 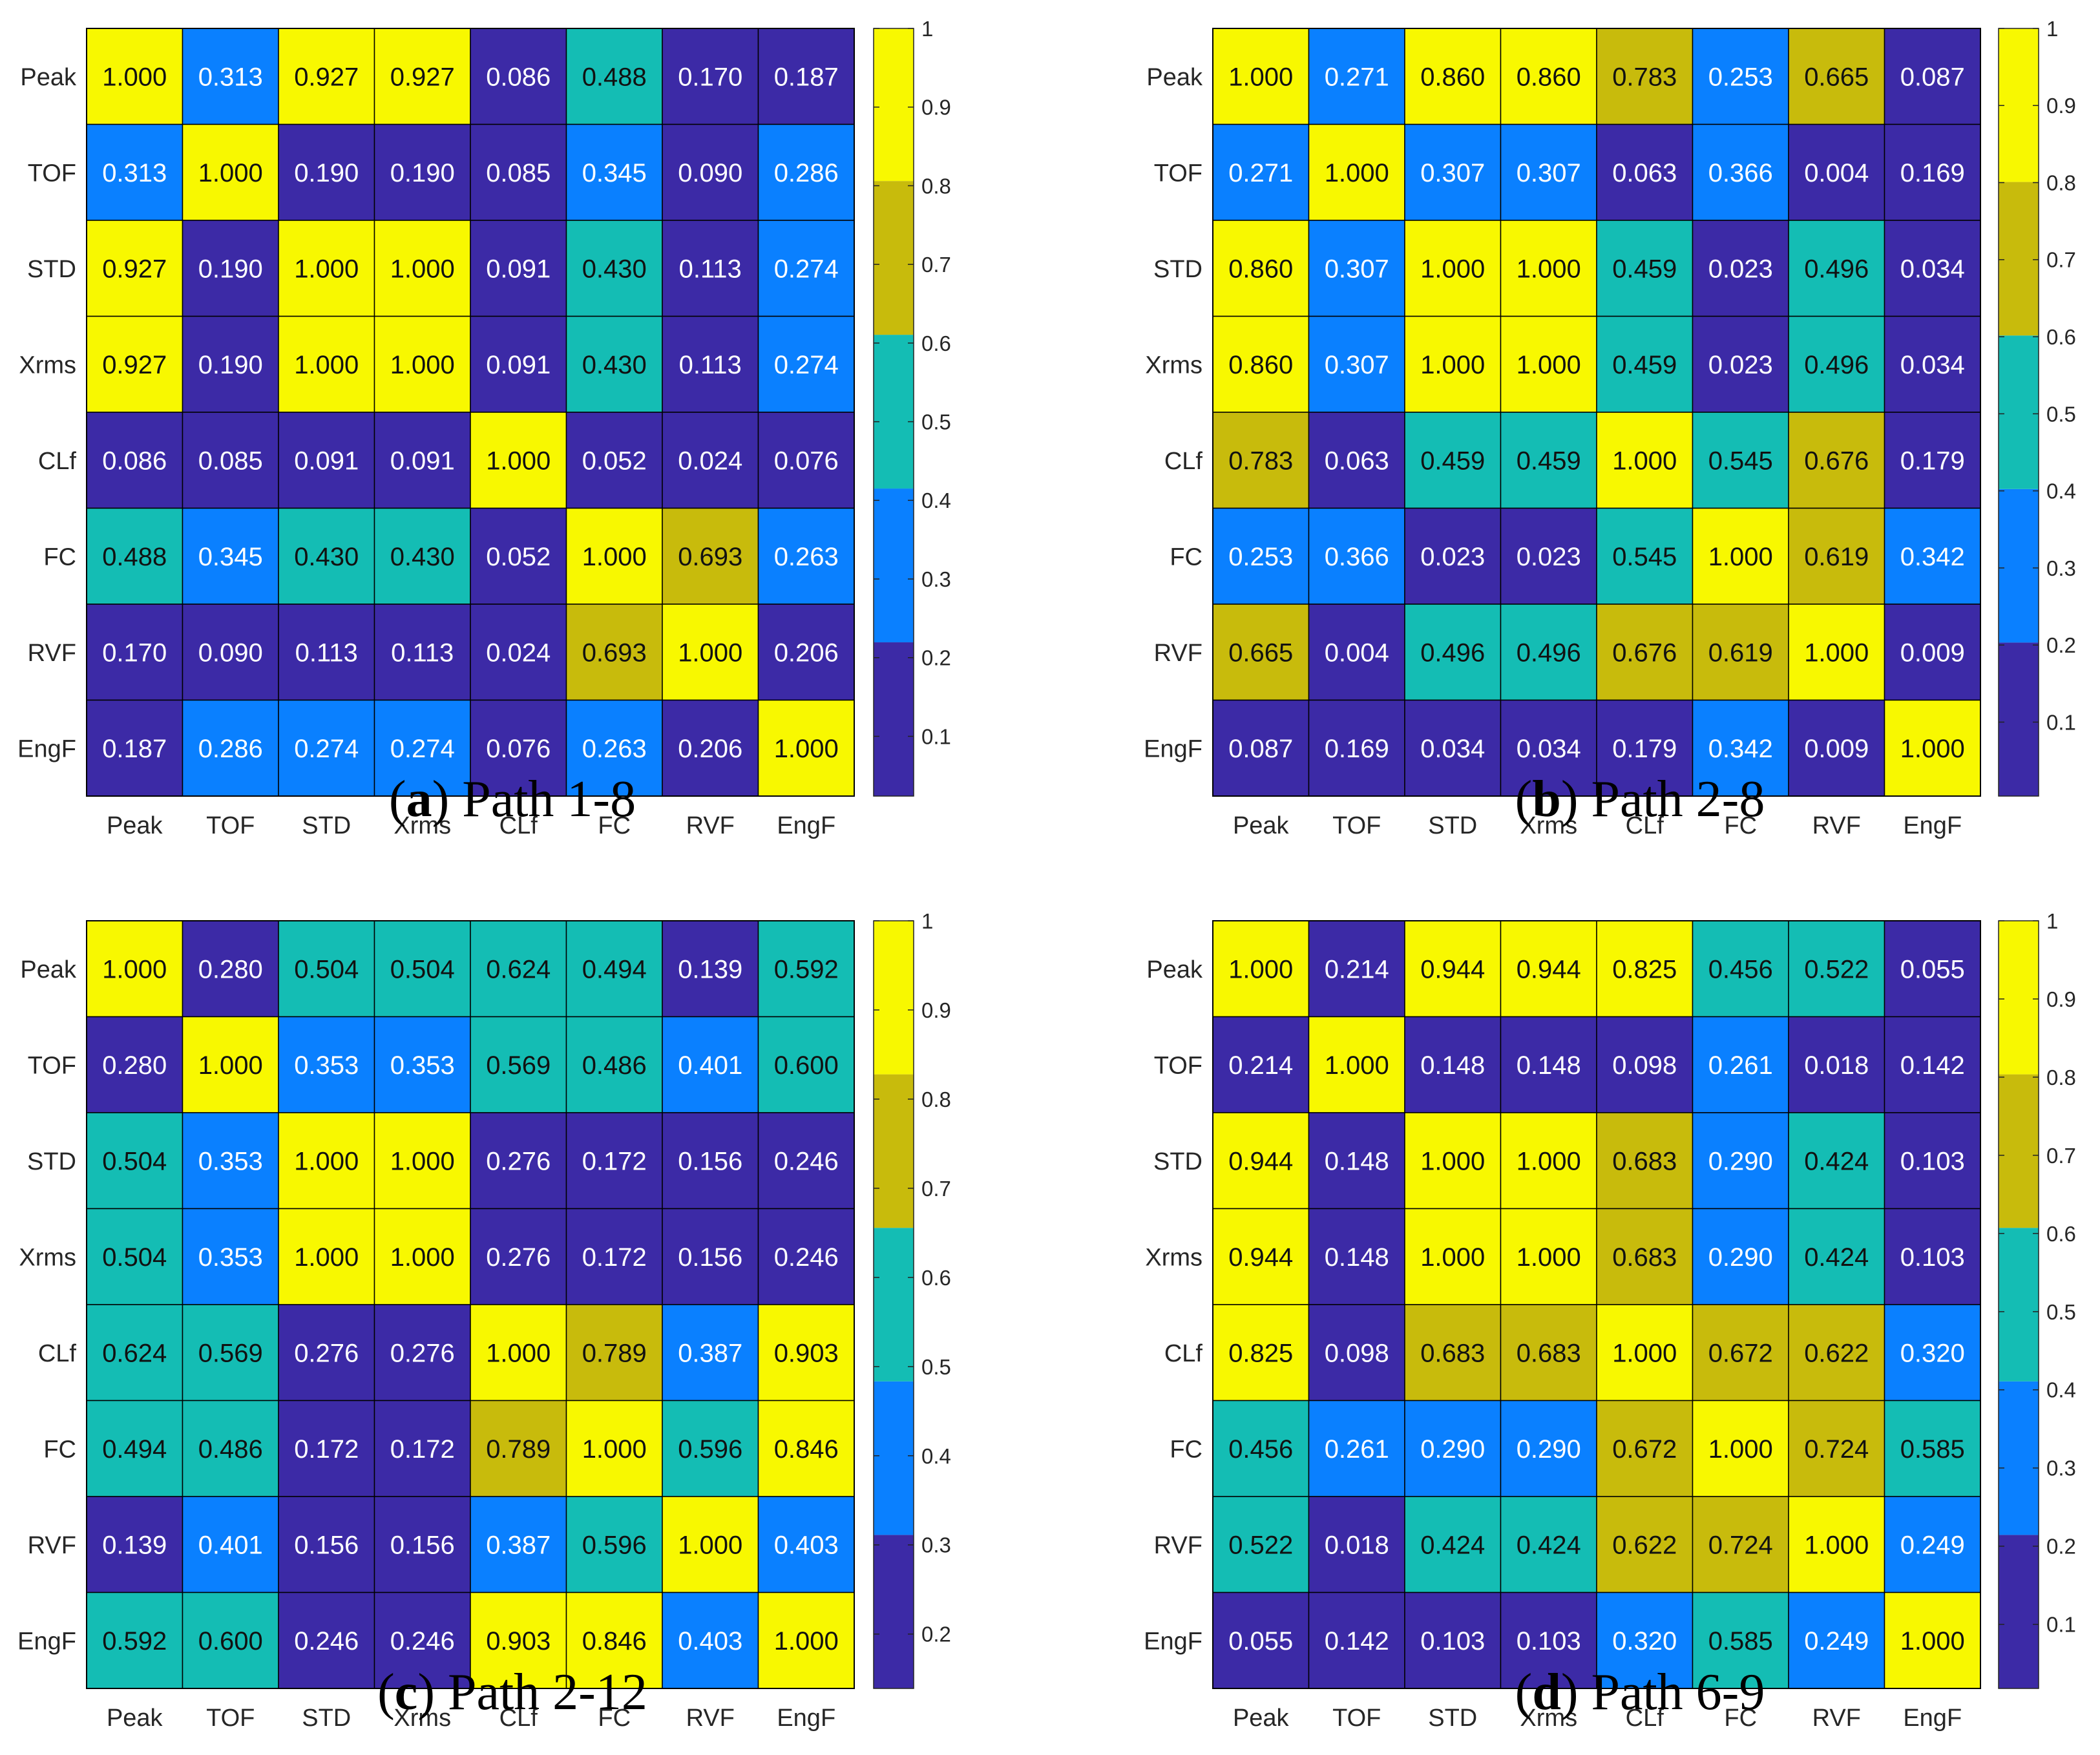 I want to click on cell-value-label: 0.087, so click(x=1933, y=77).